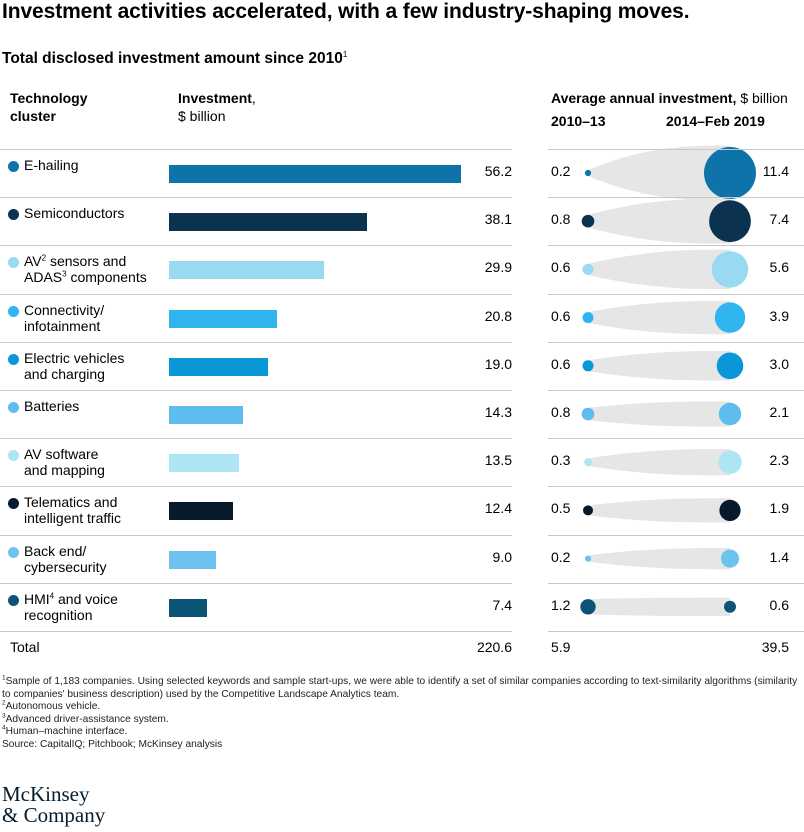 Image resolution: width=804 pixels, height=832 pixels. I want to click on avg-value-period-2: 11.4, so click(775, 171).